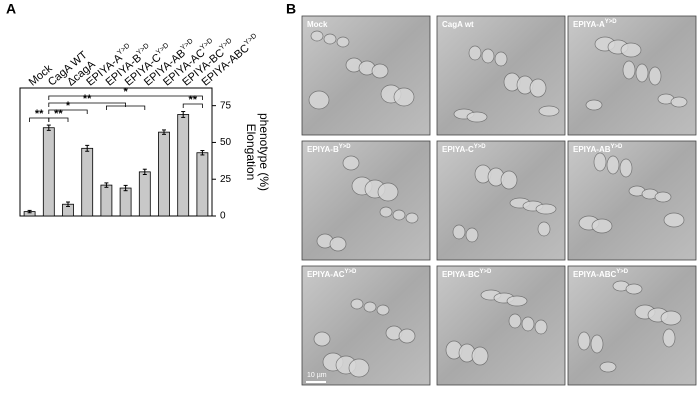 Image resolution: width=700 pixels, height=396 pixels. What do you see at coordinates (589, 24) in the screenshot?
I see `label-base: EPIYA-A` at bounding box center [589, 24].